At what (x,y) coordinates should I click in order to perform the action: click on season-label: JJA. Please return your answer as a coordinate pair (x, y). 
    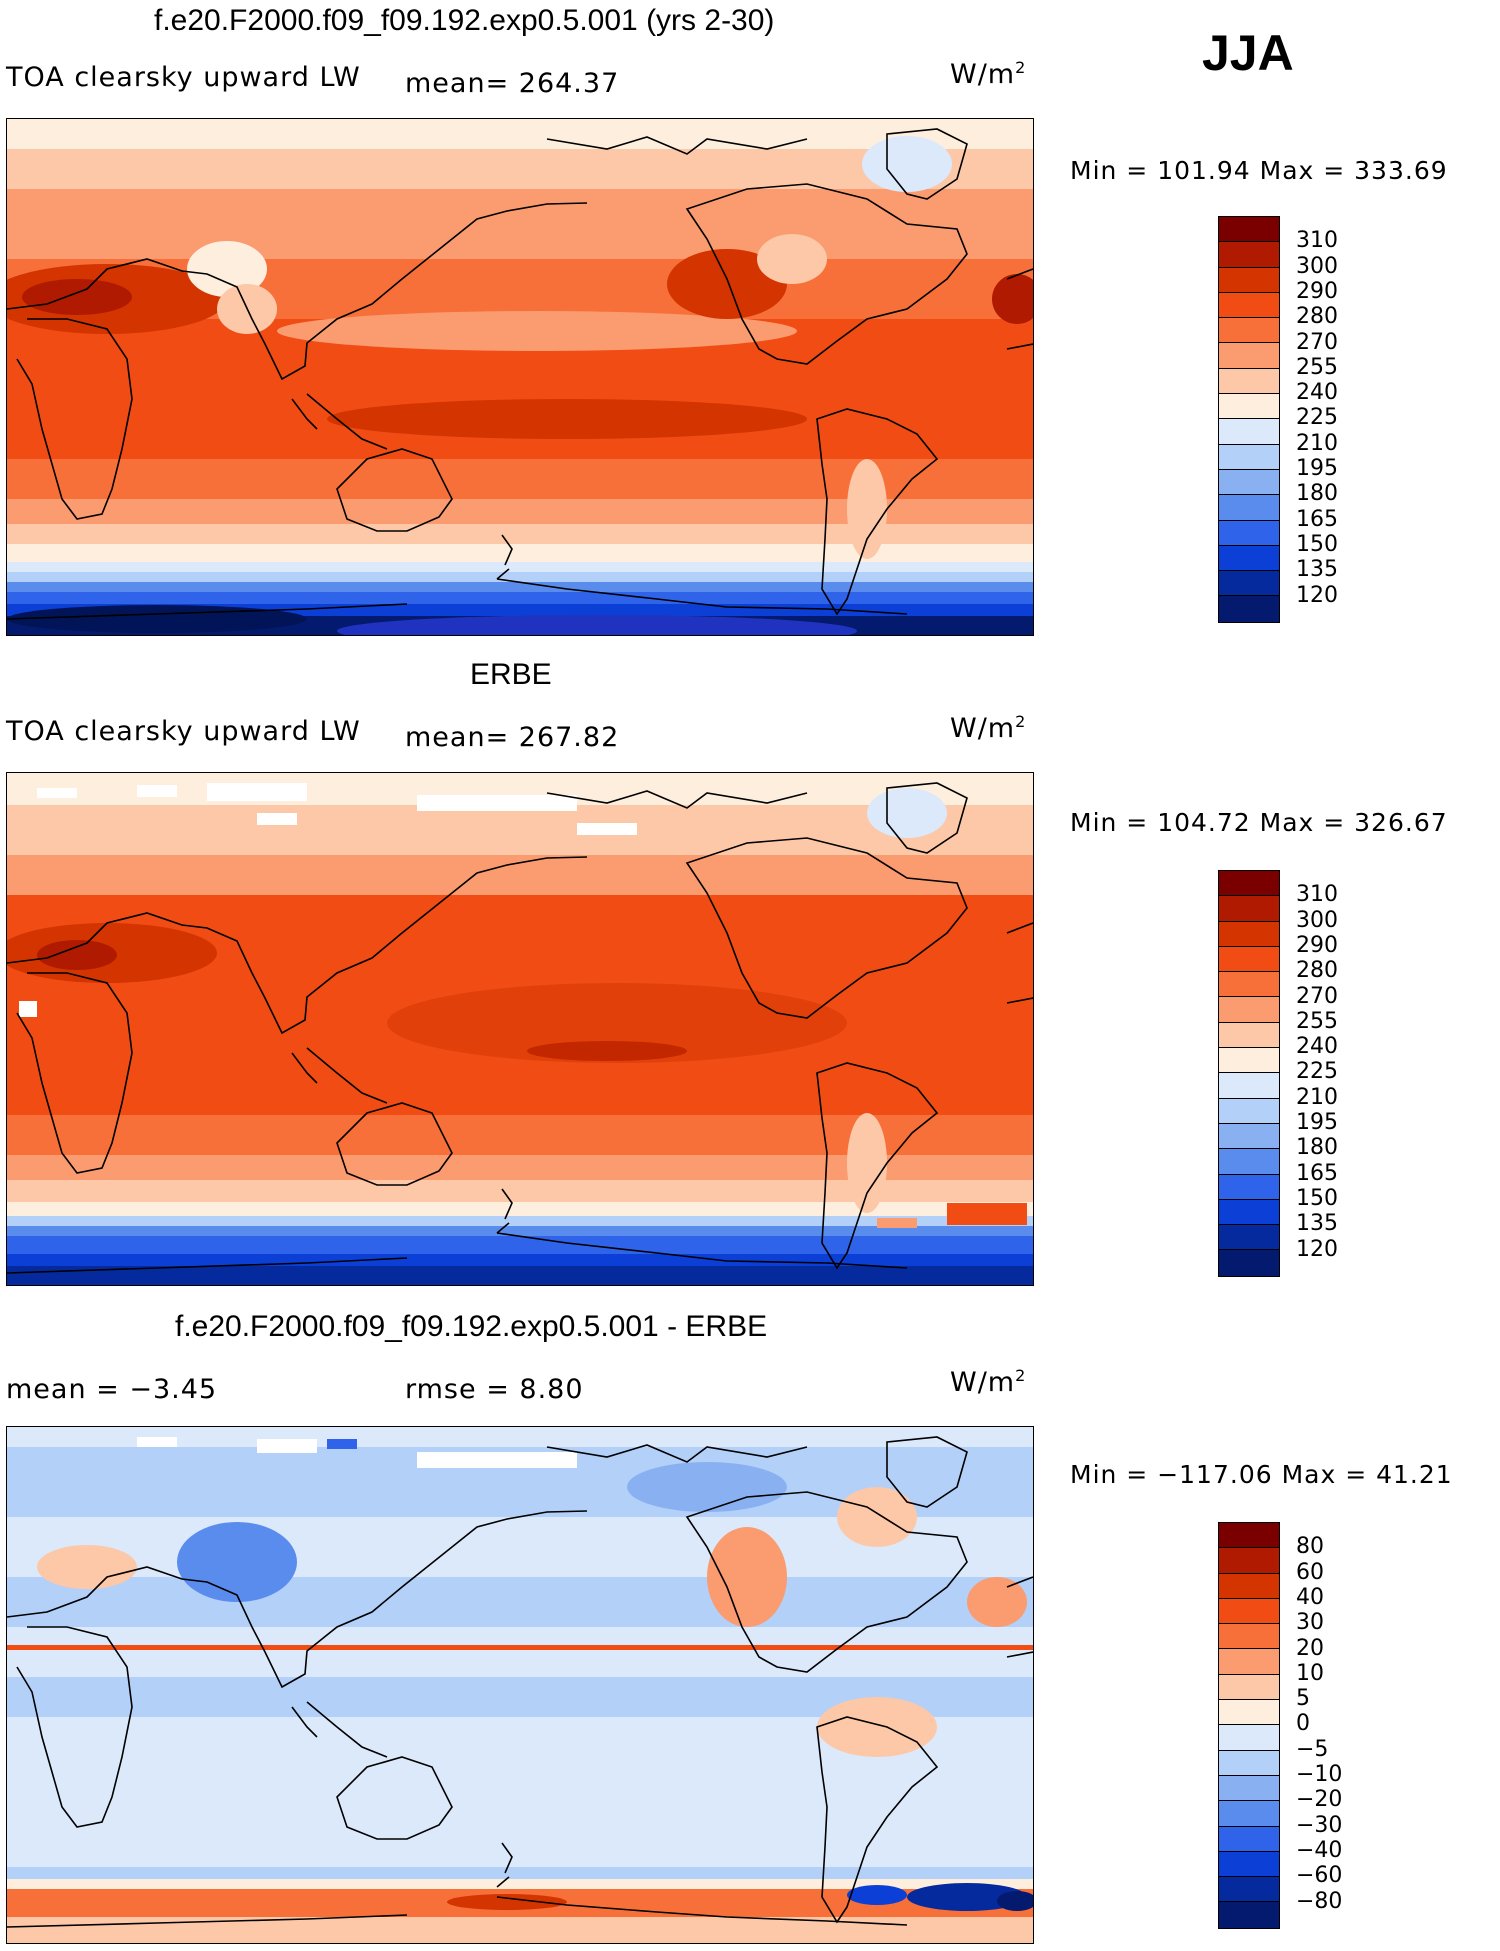
    Looking at the image, I should click on (1248, 53).